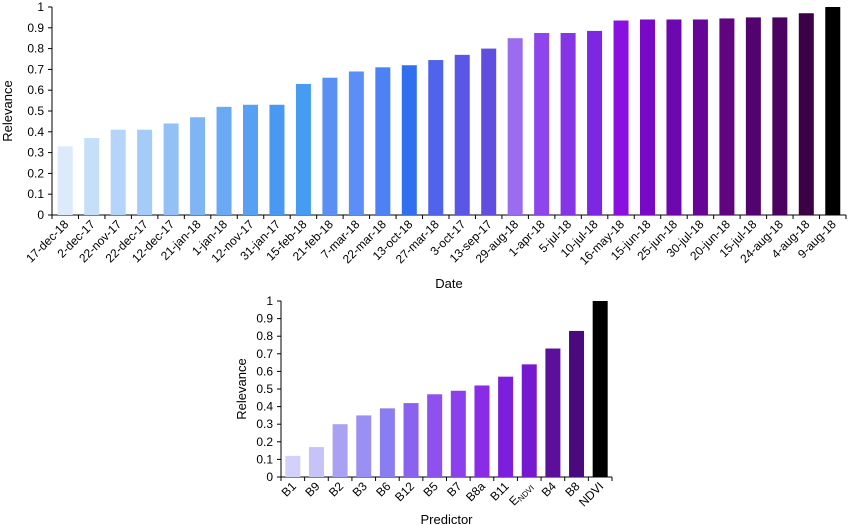 Image resolution: width=850 pixels, height=525 pixels. What do you see at coordinates (360, 489) in the screenshot?
I see `x-tick-label: B3` at bounding box center [360, 489].